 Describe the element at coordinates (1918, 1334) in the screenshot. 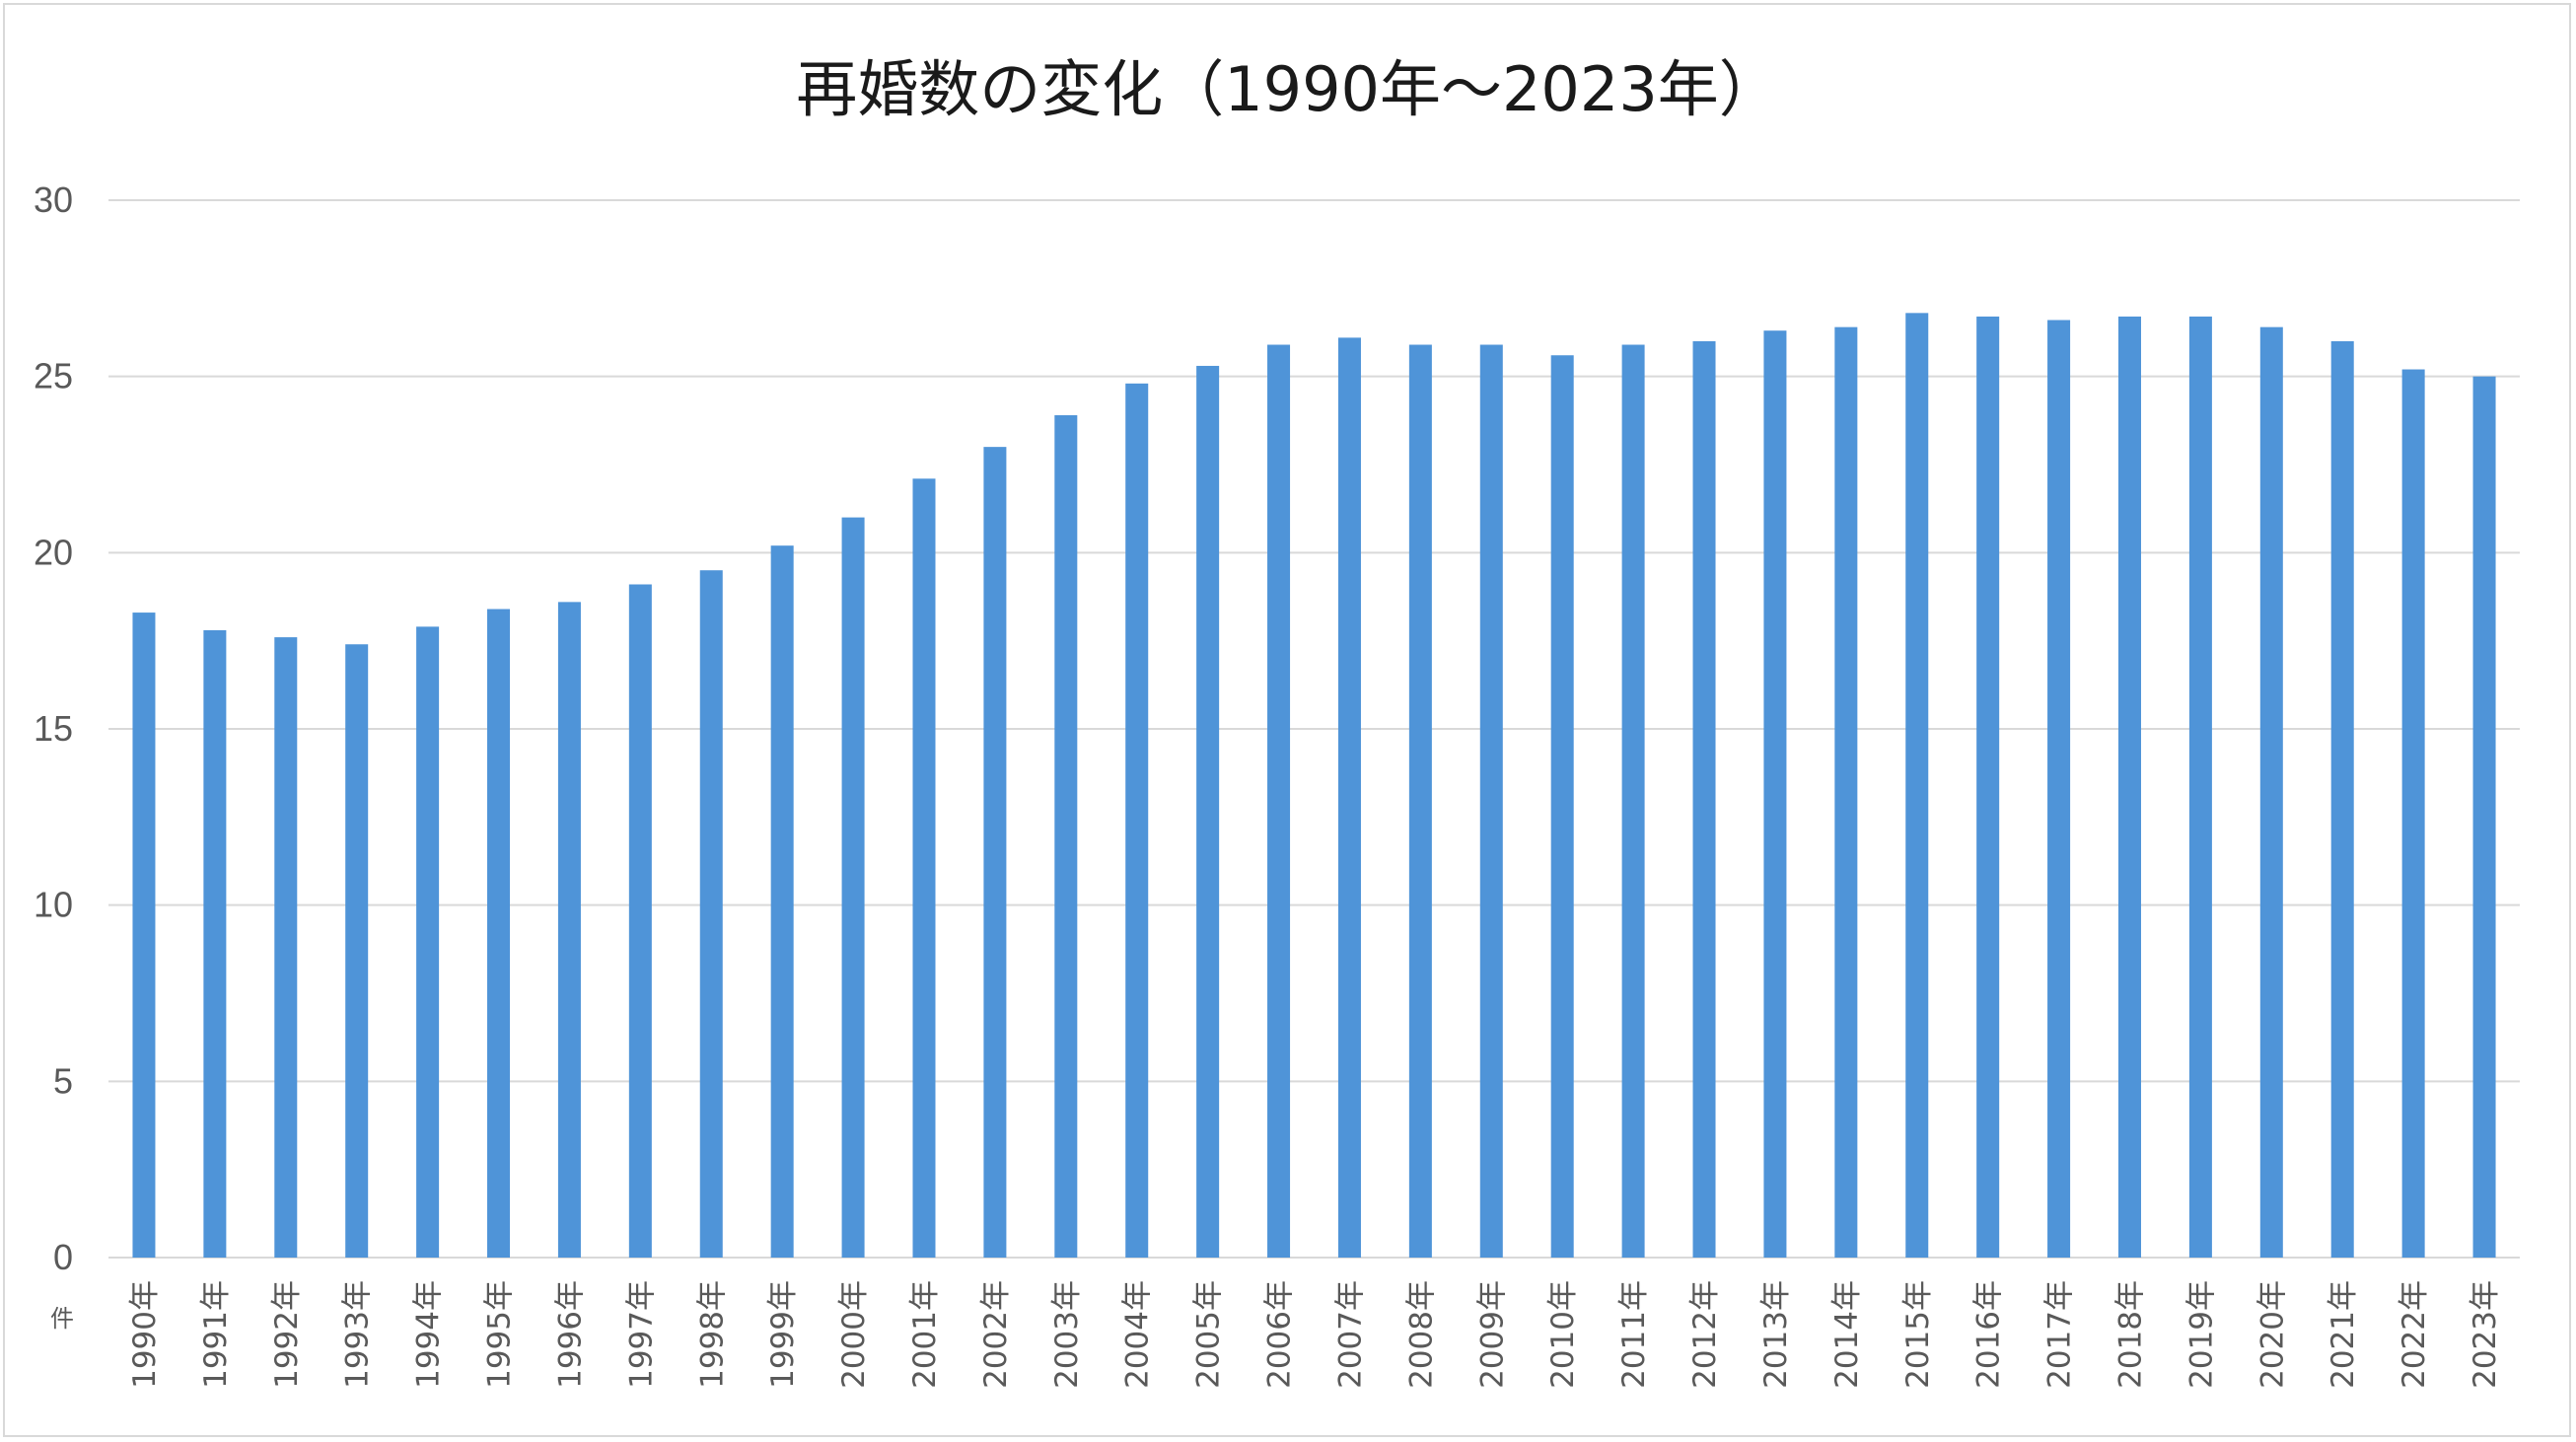

I see `x-tick-label: 2015年` at that location.